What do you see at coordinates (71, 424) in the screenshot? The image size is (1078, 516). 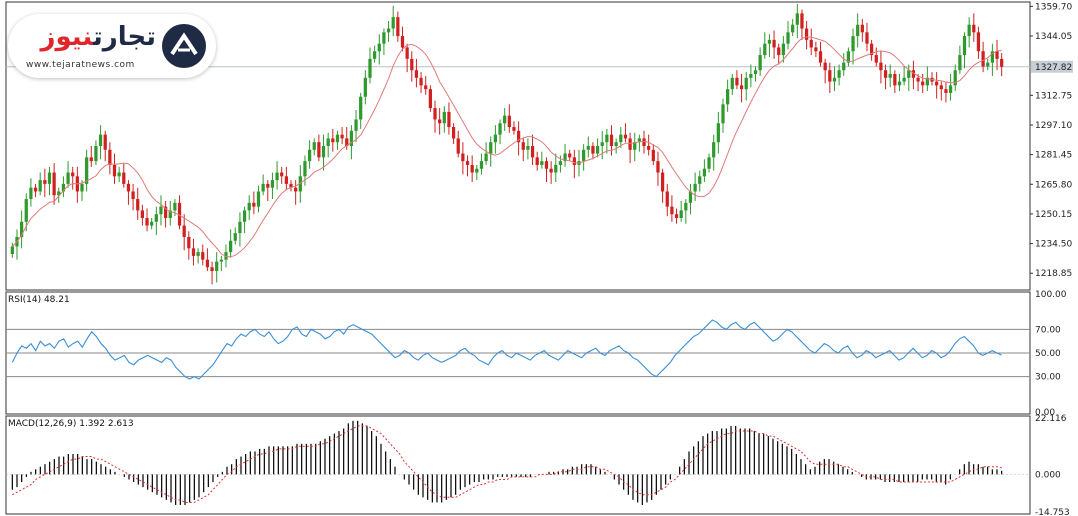 I see `macd-title: MACD(12,26,9) 1.392 2.613` at bounding box center [71, 424].